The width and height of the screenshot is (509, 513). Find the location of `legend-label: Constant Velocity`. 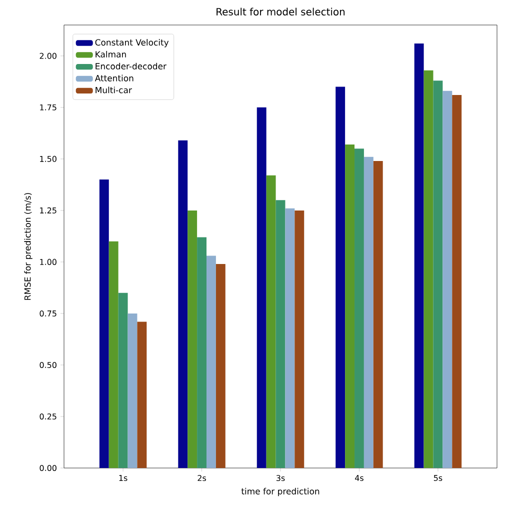

legend-label: Constant Velocity is located at coordinates (132, 43).